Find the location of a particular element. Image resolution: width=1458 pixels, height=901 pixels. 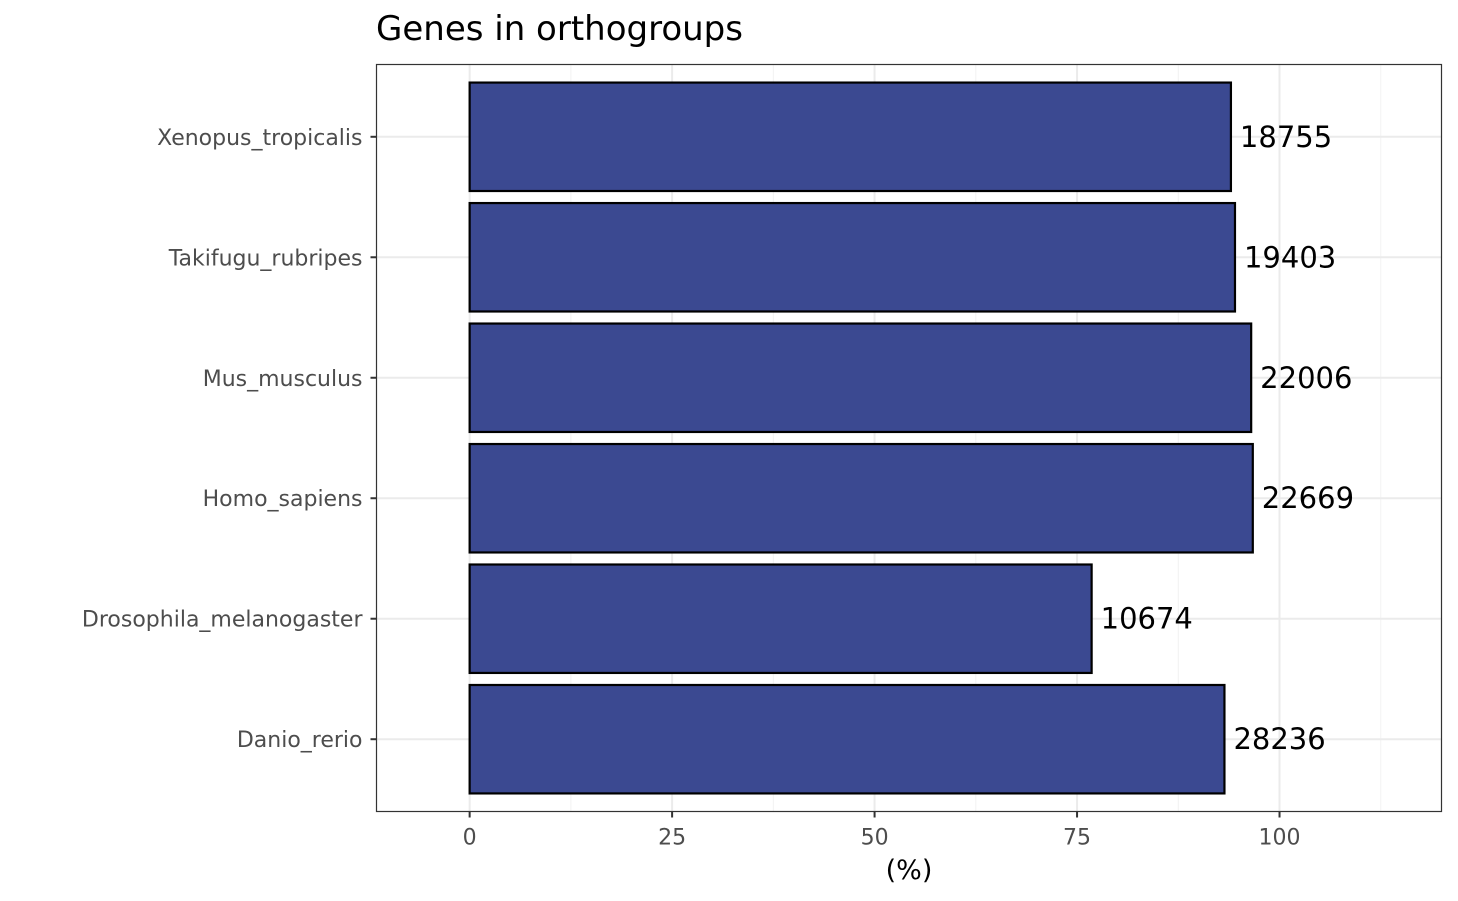

x-tick-label: 25 is located at coordinates (672, 838).